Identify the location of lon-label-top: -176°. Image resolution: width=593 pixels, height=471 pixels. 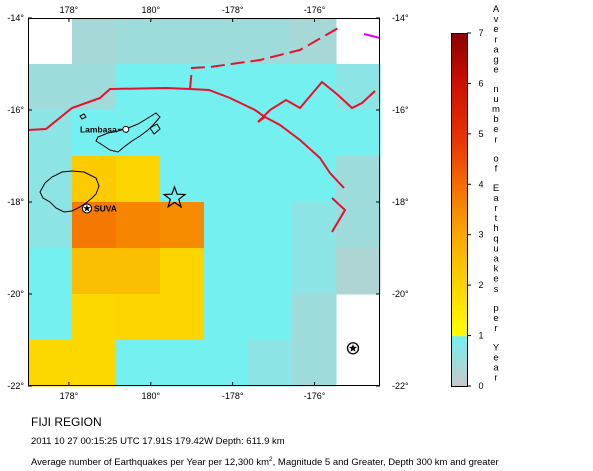
(315, 10).